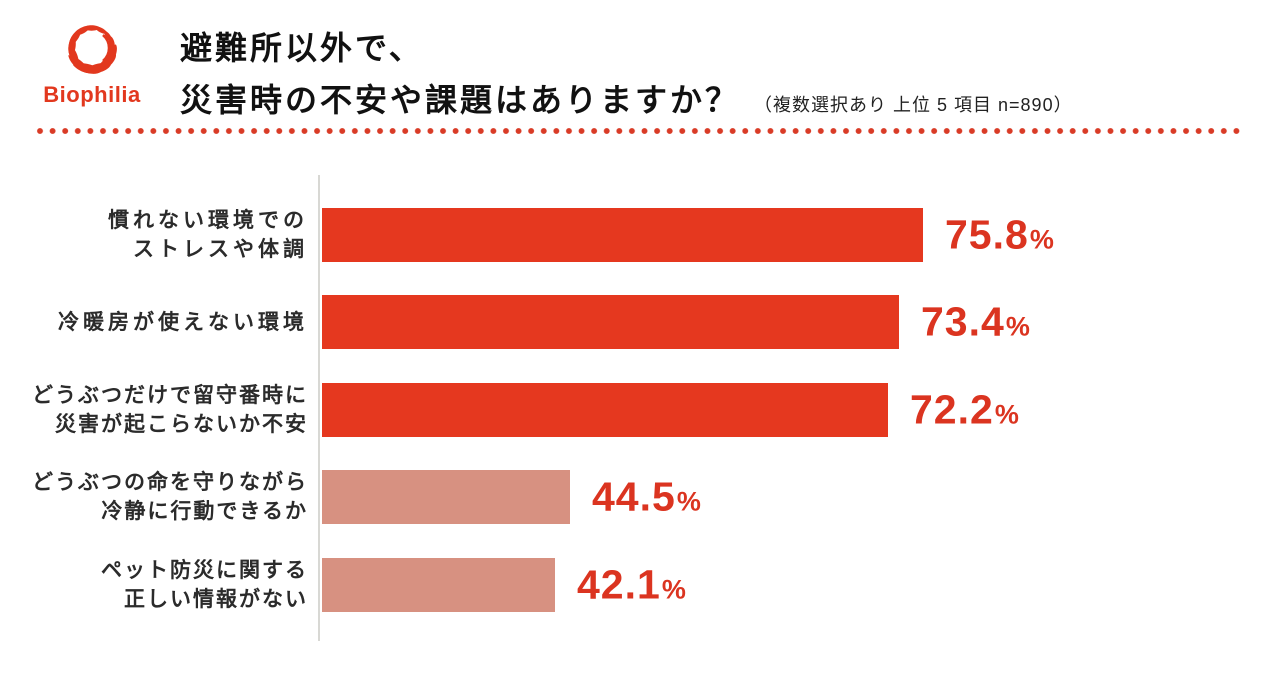 The width and height of the screenshot is (1280, 698). I want to click on value-label: 75.8%, so click(1000, 235).